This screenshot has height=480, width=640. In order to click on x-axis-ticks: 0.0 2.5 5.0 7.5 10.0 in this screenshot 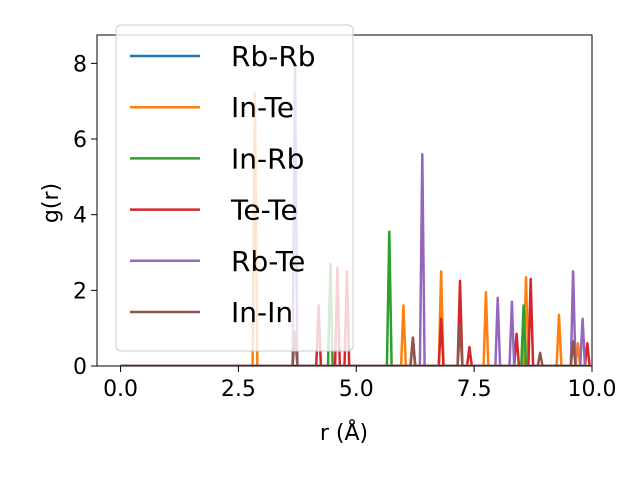, I will do `click(359, 384)`.